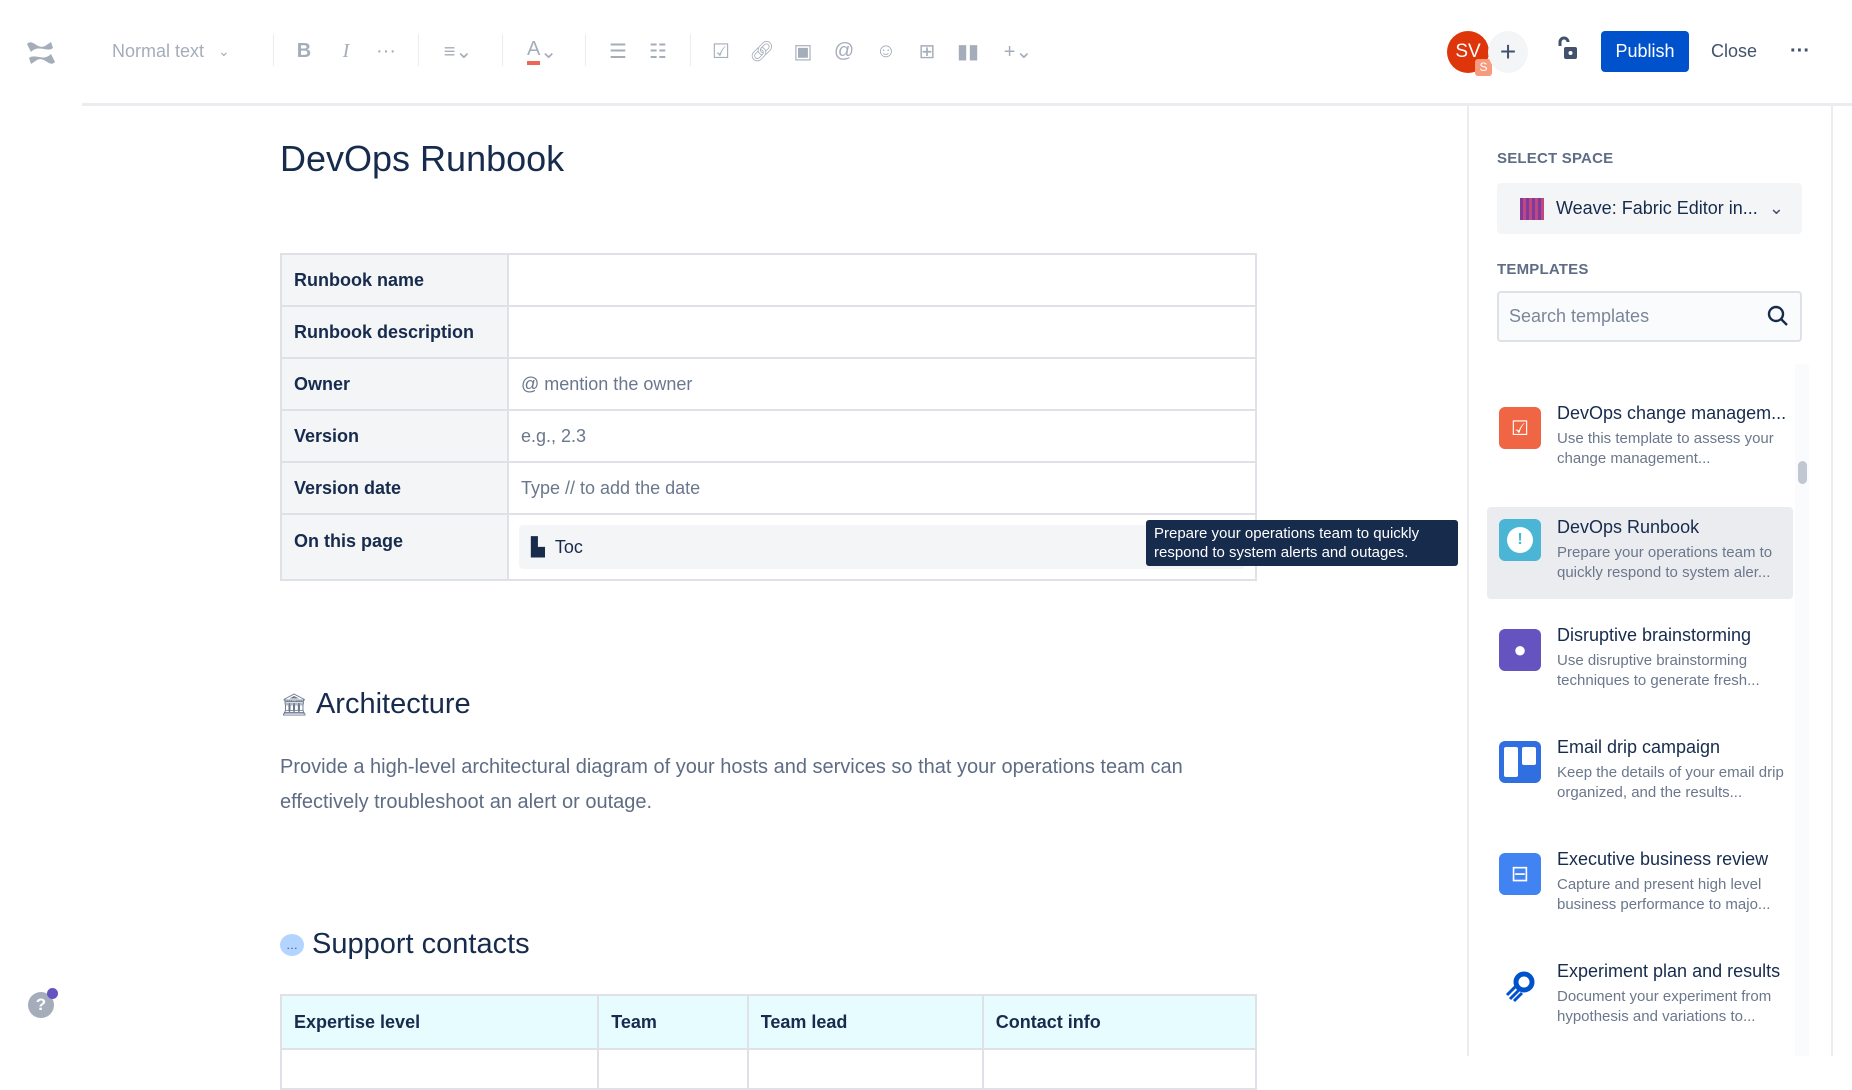 The width and height of the screenshot is (1852, 1090). I want to click on space-selector: Weave: Fabric Editor in... ⌄, so click(1649, 208).